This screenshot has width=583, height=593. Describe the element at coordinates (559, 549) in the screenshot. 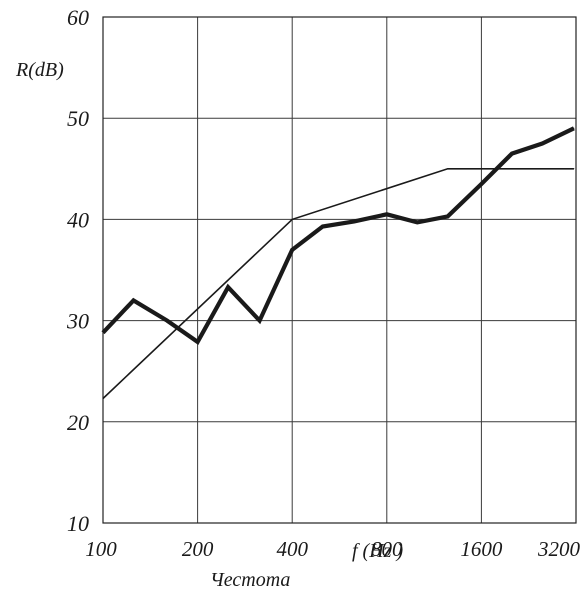

I see `x-tick-label: 3200` at that location.